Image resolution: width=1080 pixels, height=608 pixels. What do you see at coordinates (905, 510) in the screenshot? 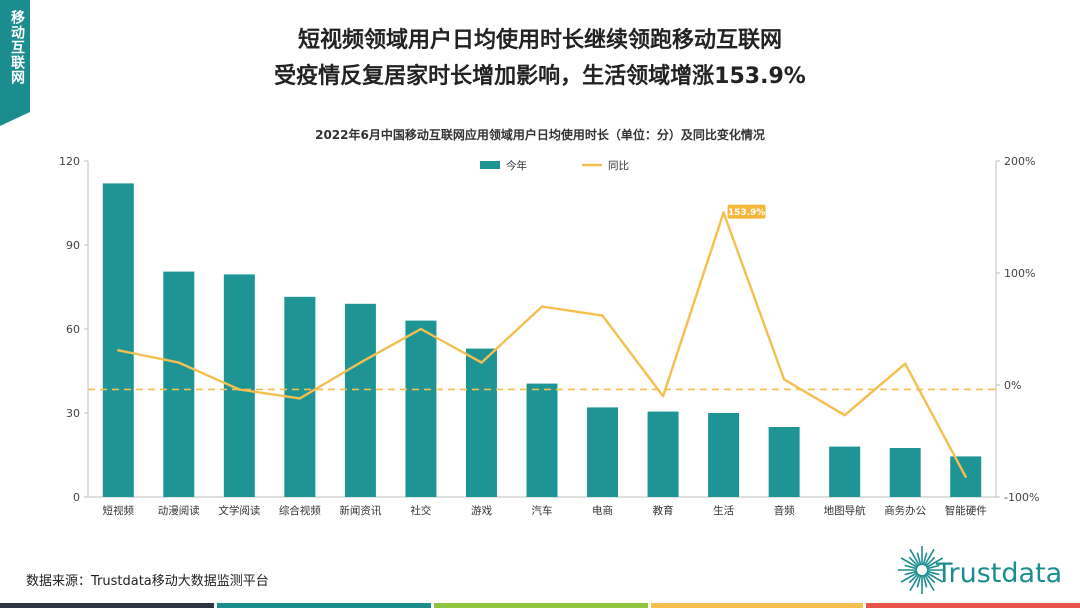
I see `category-label: 商务办公` at bounding box center [905, 510].